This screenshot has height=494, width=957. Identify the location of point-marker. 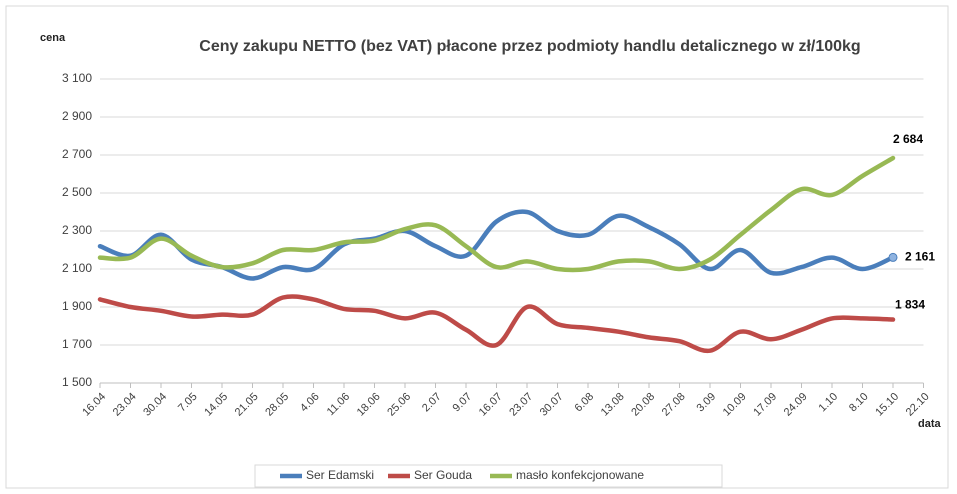
(893, 257).